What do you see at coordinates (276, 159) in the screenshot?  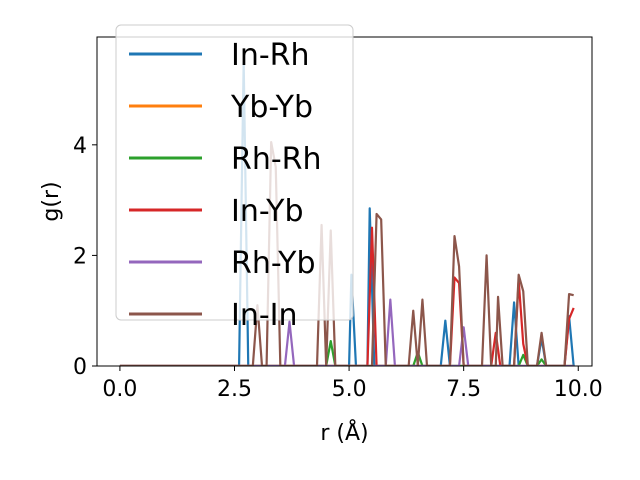 I see `legend-label: Rh-Rh` at bounding box center [276, 159].